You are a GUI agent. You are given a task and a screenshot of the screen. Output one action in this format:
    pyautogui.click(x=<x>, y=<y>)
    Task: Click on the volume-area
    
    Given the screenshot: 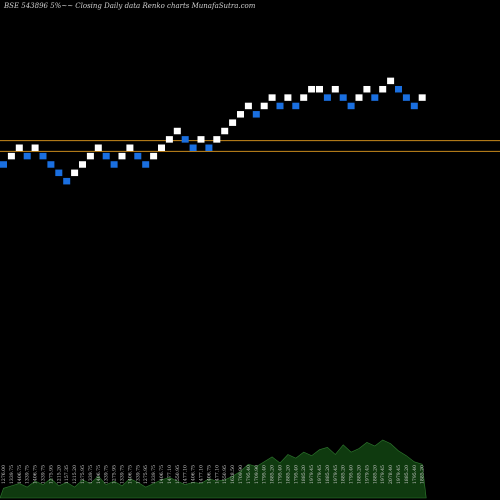 What is the action you would take?
    pyautogui.click(x=213, y=469)
    